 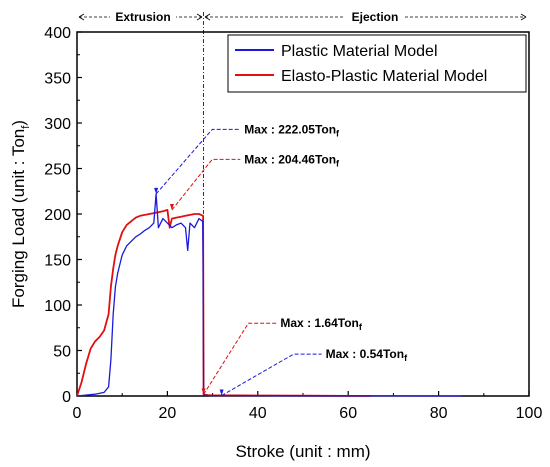 What do you see at coordinates (439, 413) in the screenshot?
I see `x-tick-label: 80` at bounding box center [439, 413].